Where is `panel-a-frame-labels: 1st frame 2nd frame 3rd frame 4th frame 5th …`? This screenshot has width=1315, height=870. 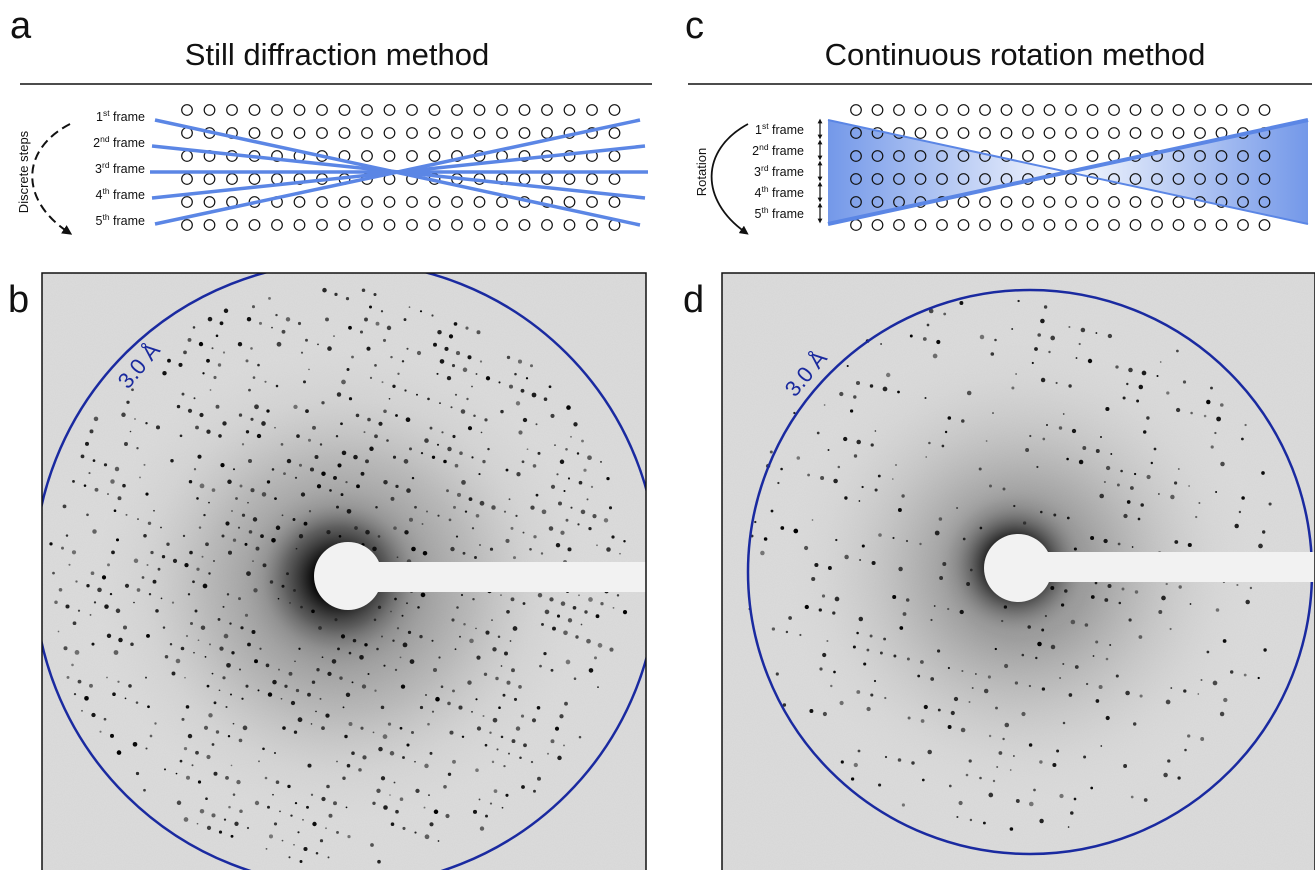
panel-a-frame-labels: 1st frame 2nd frame 3rd frame 4th frame 5th … is located at coordinates (119, 168).